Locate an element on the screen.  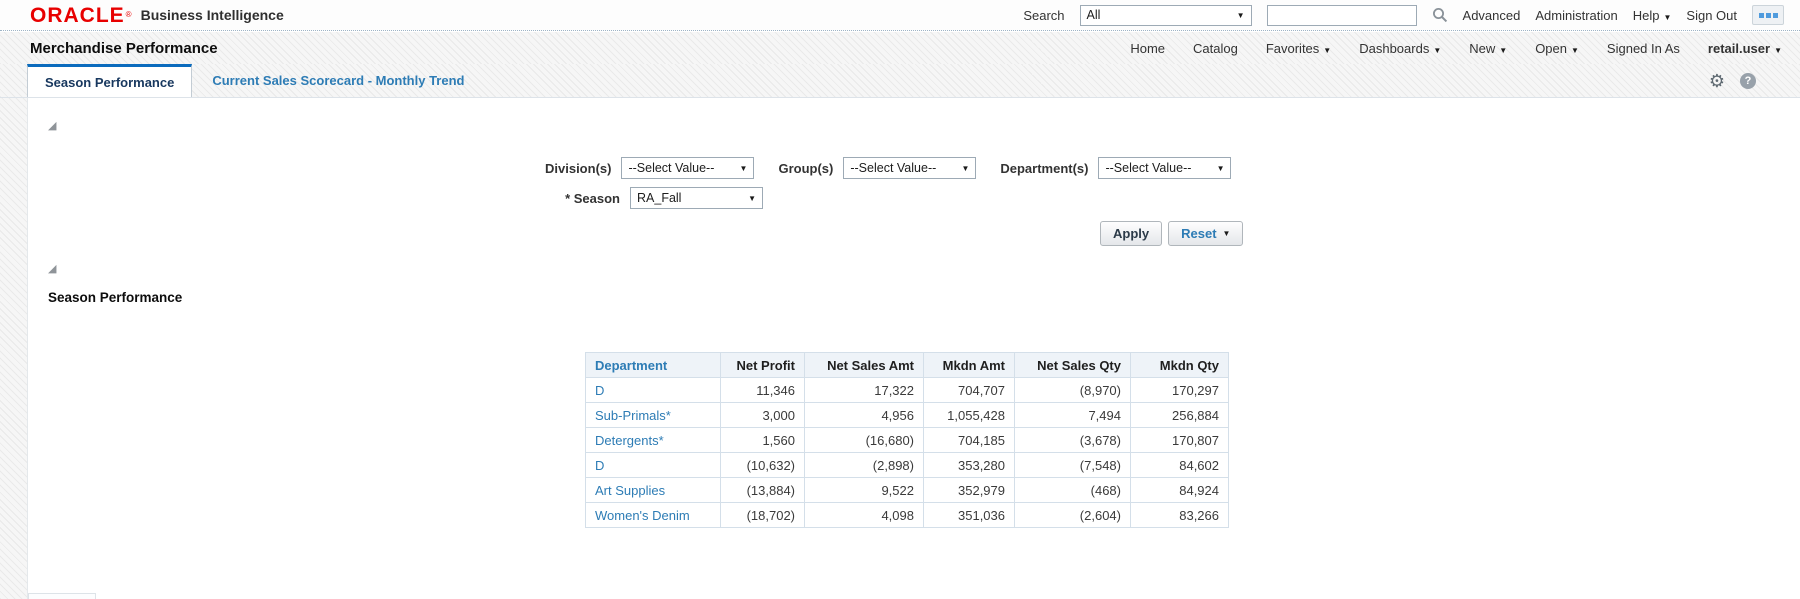
mkdn-qty-value: 83,266 is located at coordinates (1179, 515).